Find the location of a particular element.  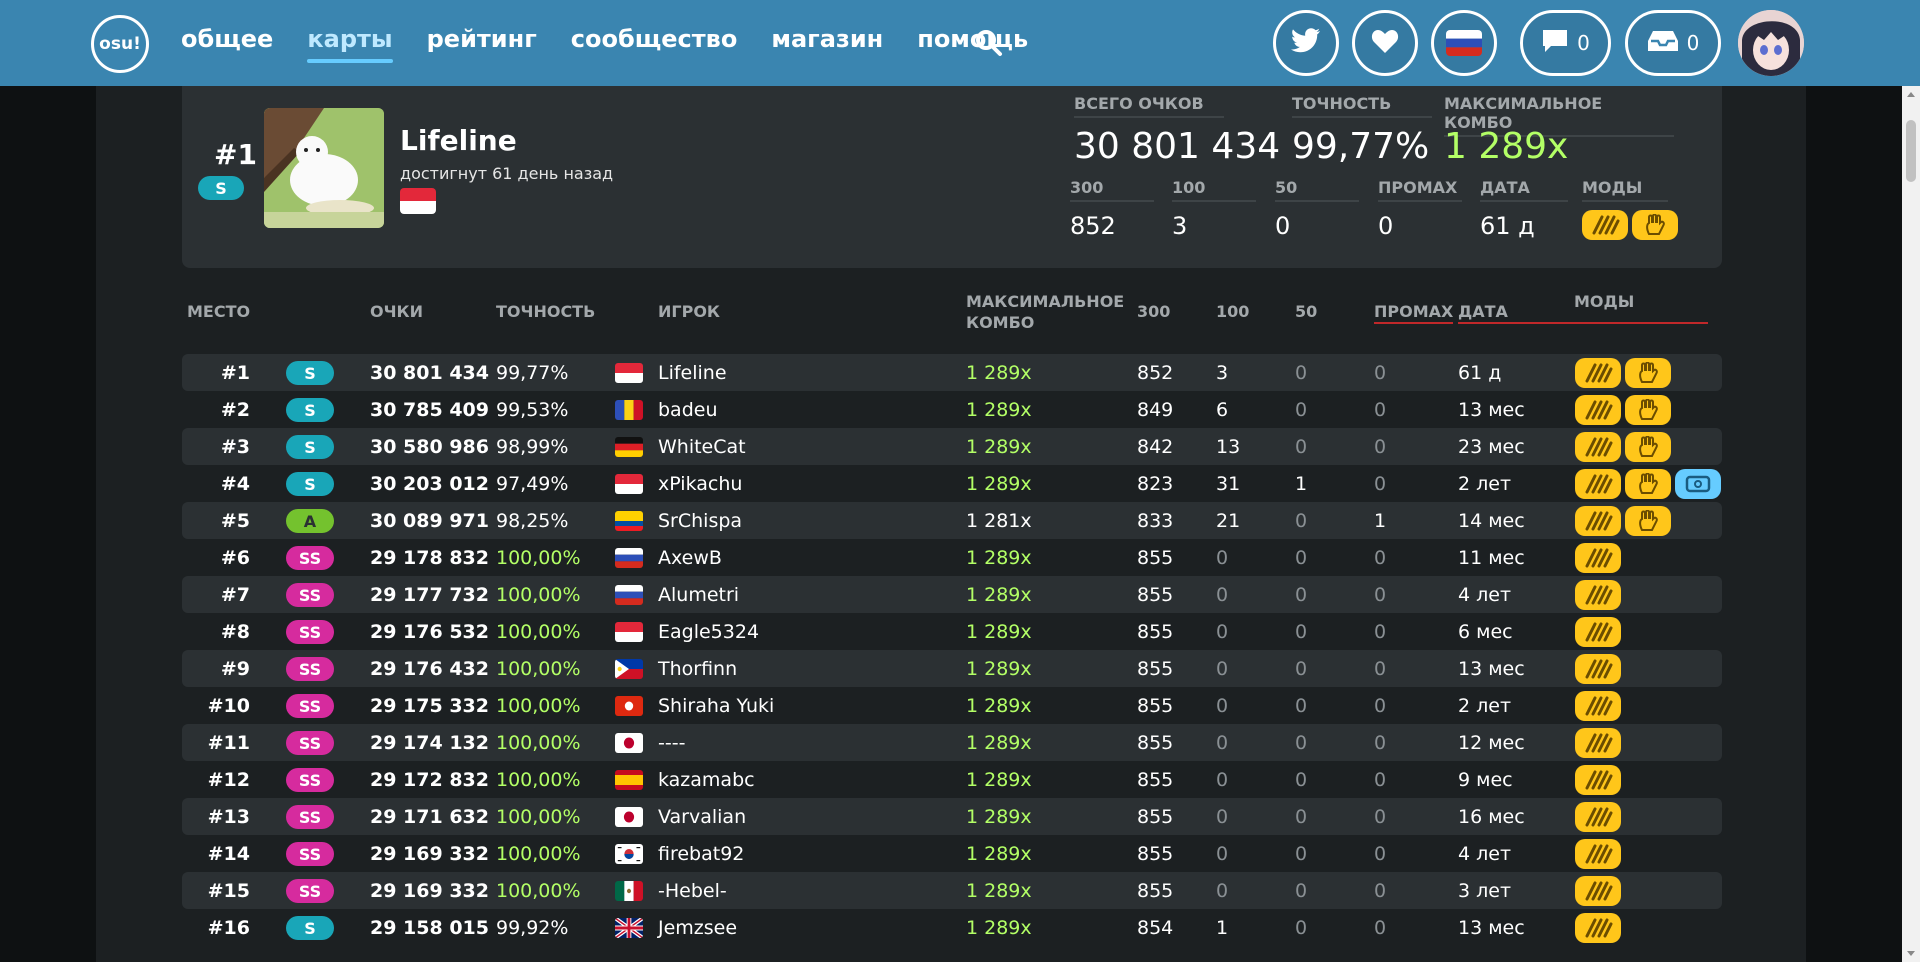

row-player-link: ---- is located at coordinates (672, 743).